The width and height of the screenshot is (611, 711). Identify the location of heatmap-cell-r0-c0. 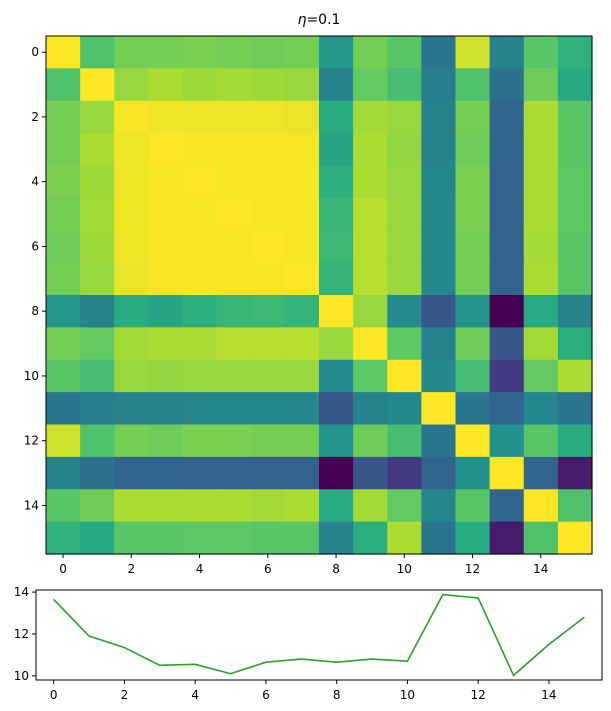
(63, 52).